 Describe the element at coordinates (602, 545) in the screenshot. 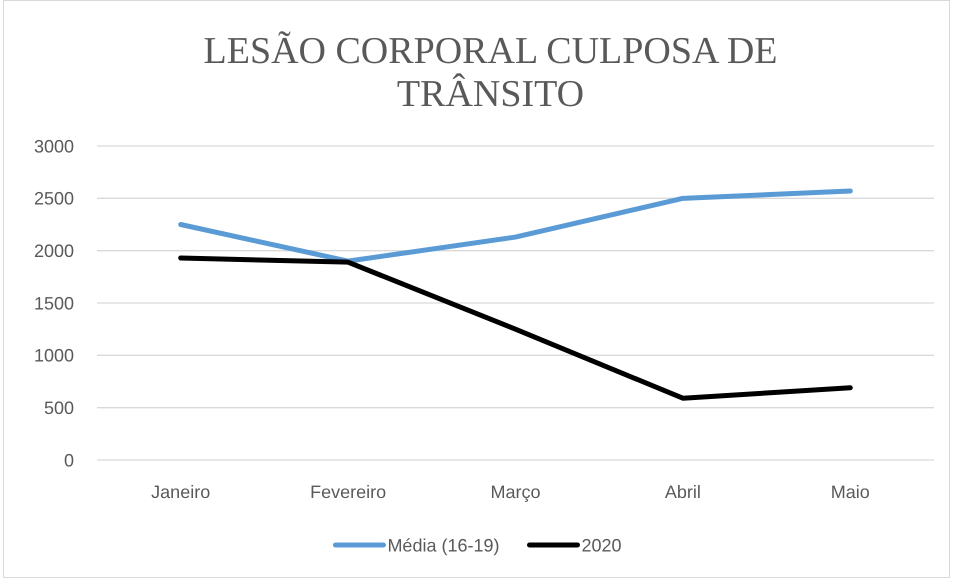

I see `legend-label: 2020` at that location.